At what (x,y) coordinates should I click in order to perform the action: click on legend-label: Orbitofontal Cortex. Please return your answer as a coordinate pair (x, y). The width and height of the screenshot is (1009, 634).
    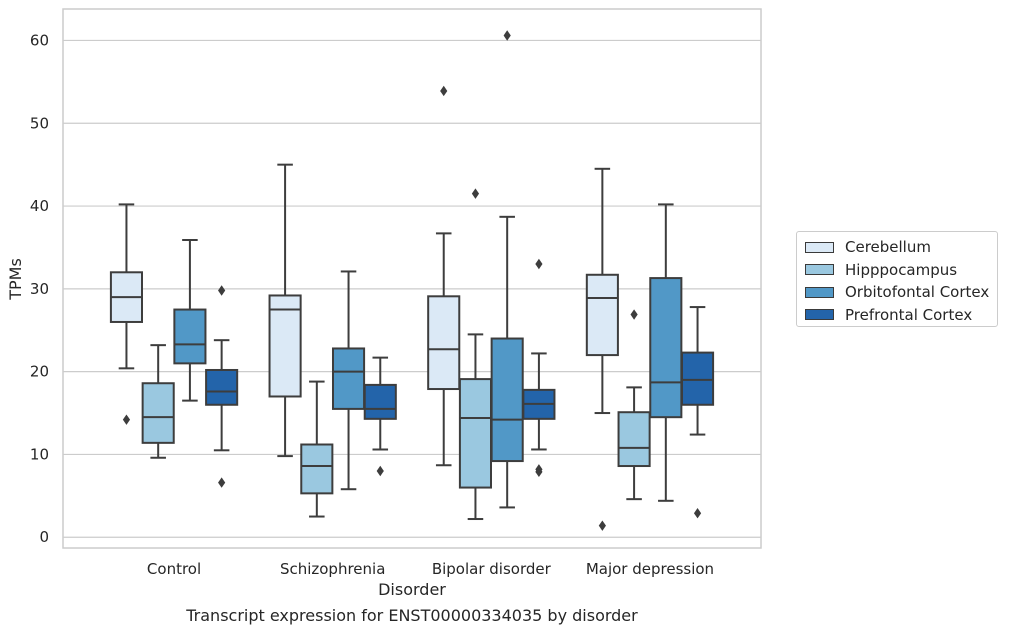
    Looking at the image, I should click on (917, 292).